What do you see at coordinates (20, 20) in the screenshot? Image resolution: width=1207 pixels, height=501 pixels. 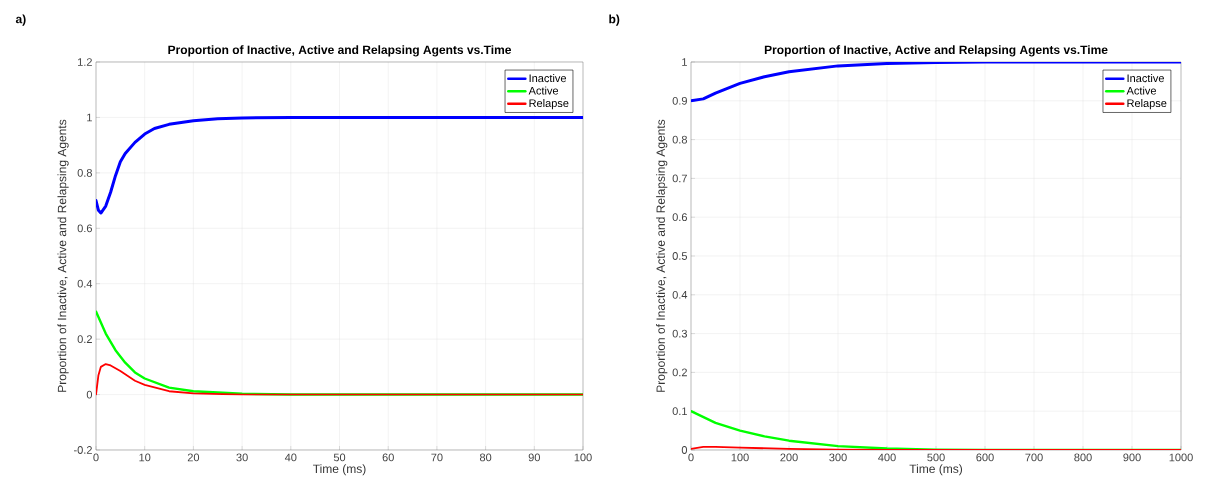 I see `text: a)` at bounding box center [20, 20].